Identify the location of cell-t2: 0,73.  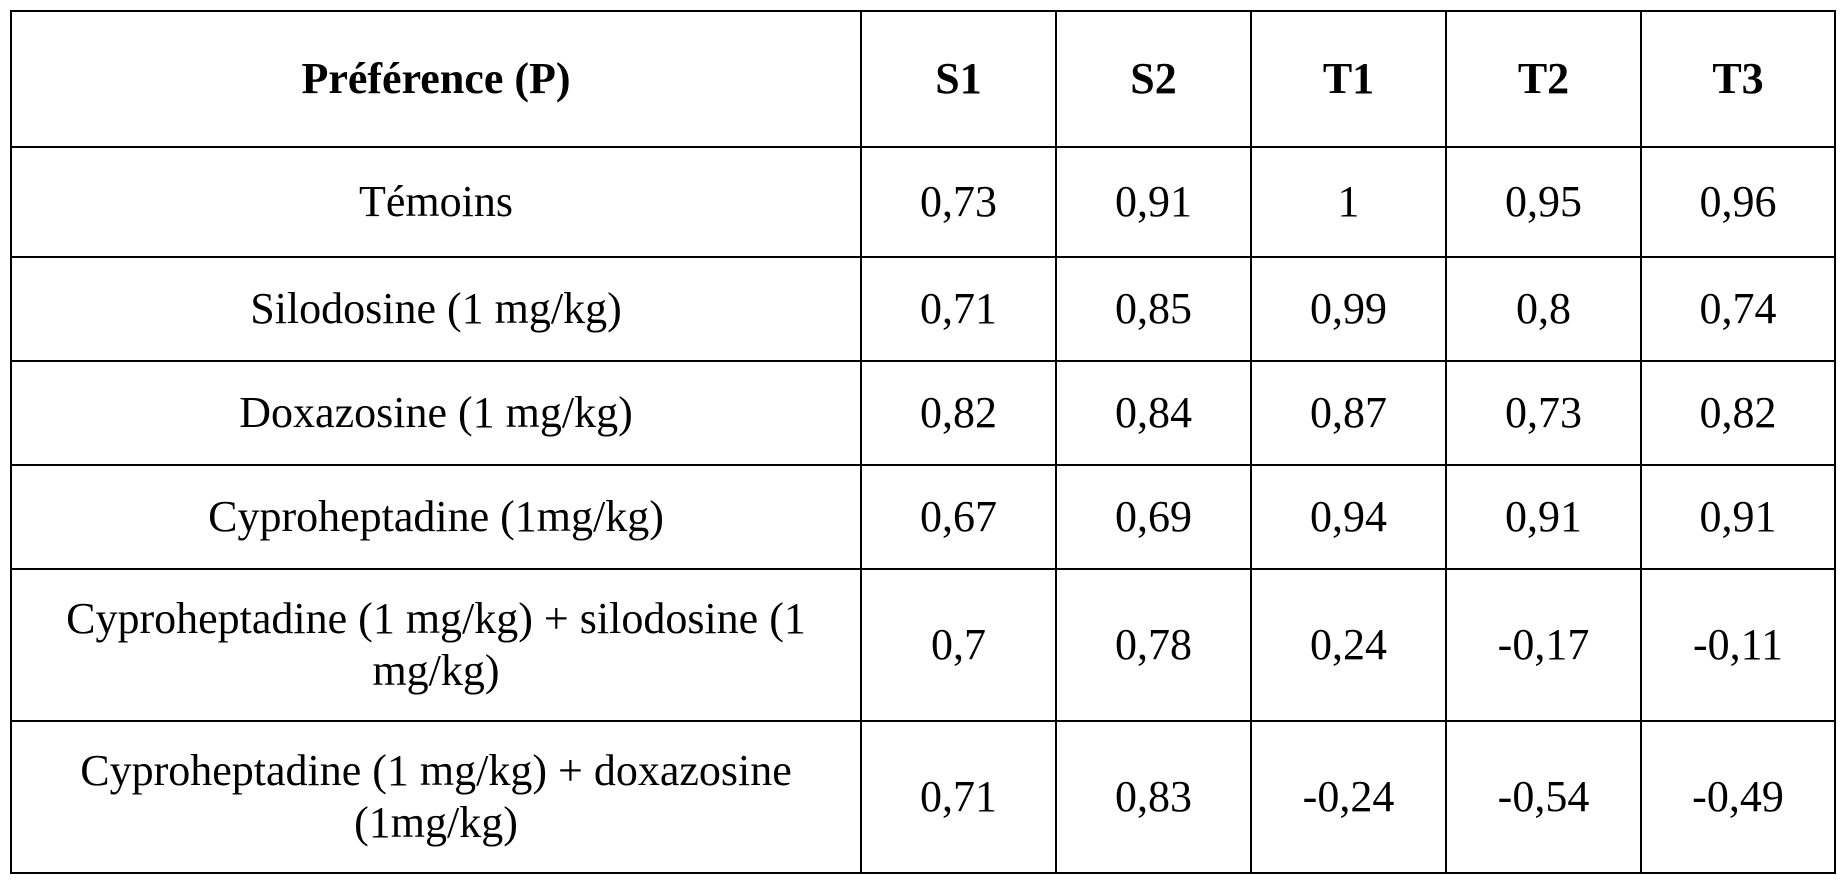
(1543, 413).